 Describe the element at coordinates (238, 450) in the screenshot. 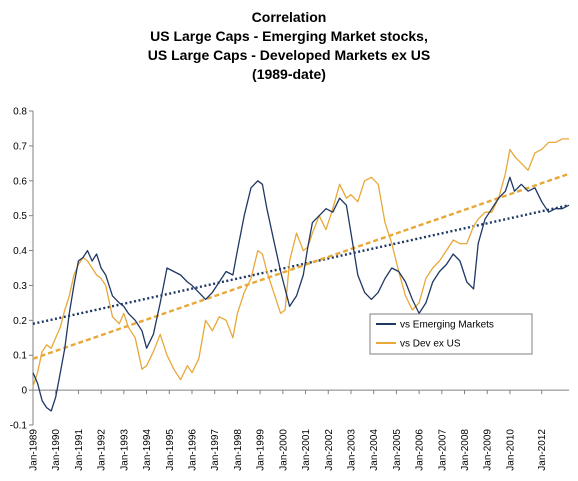

I see `x-tick-label: Jan-1998` at that location.